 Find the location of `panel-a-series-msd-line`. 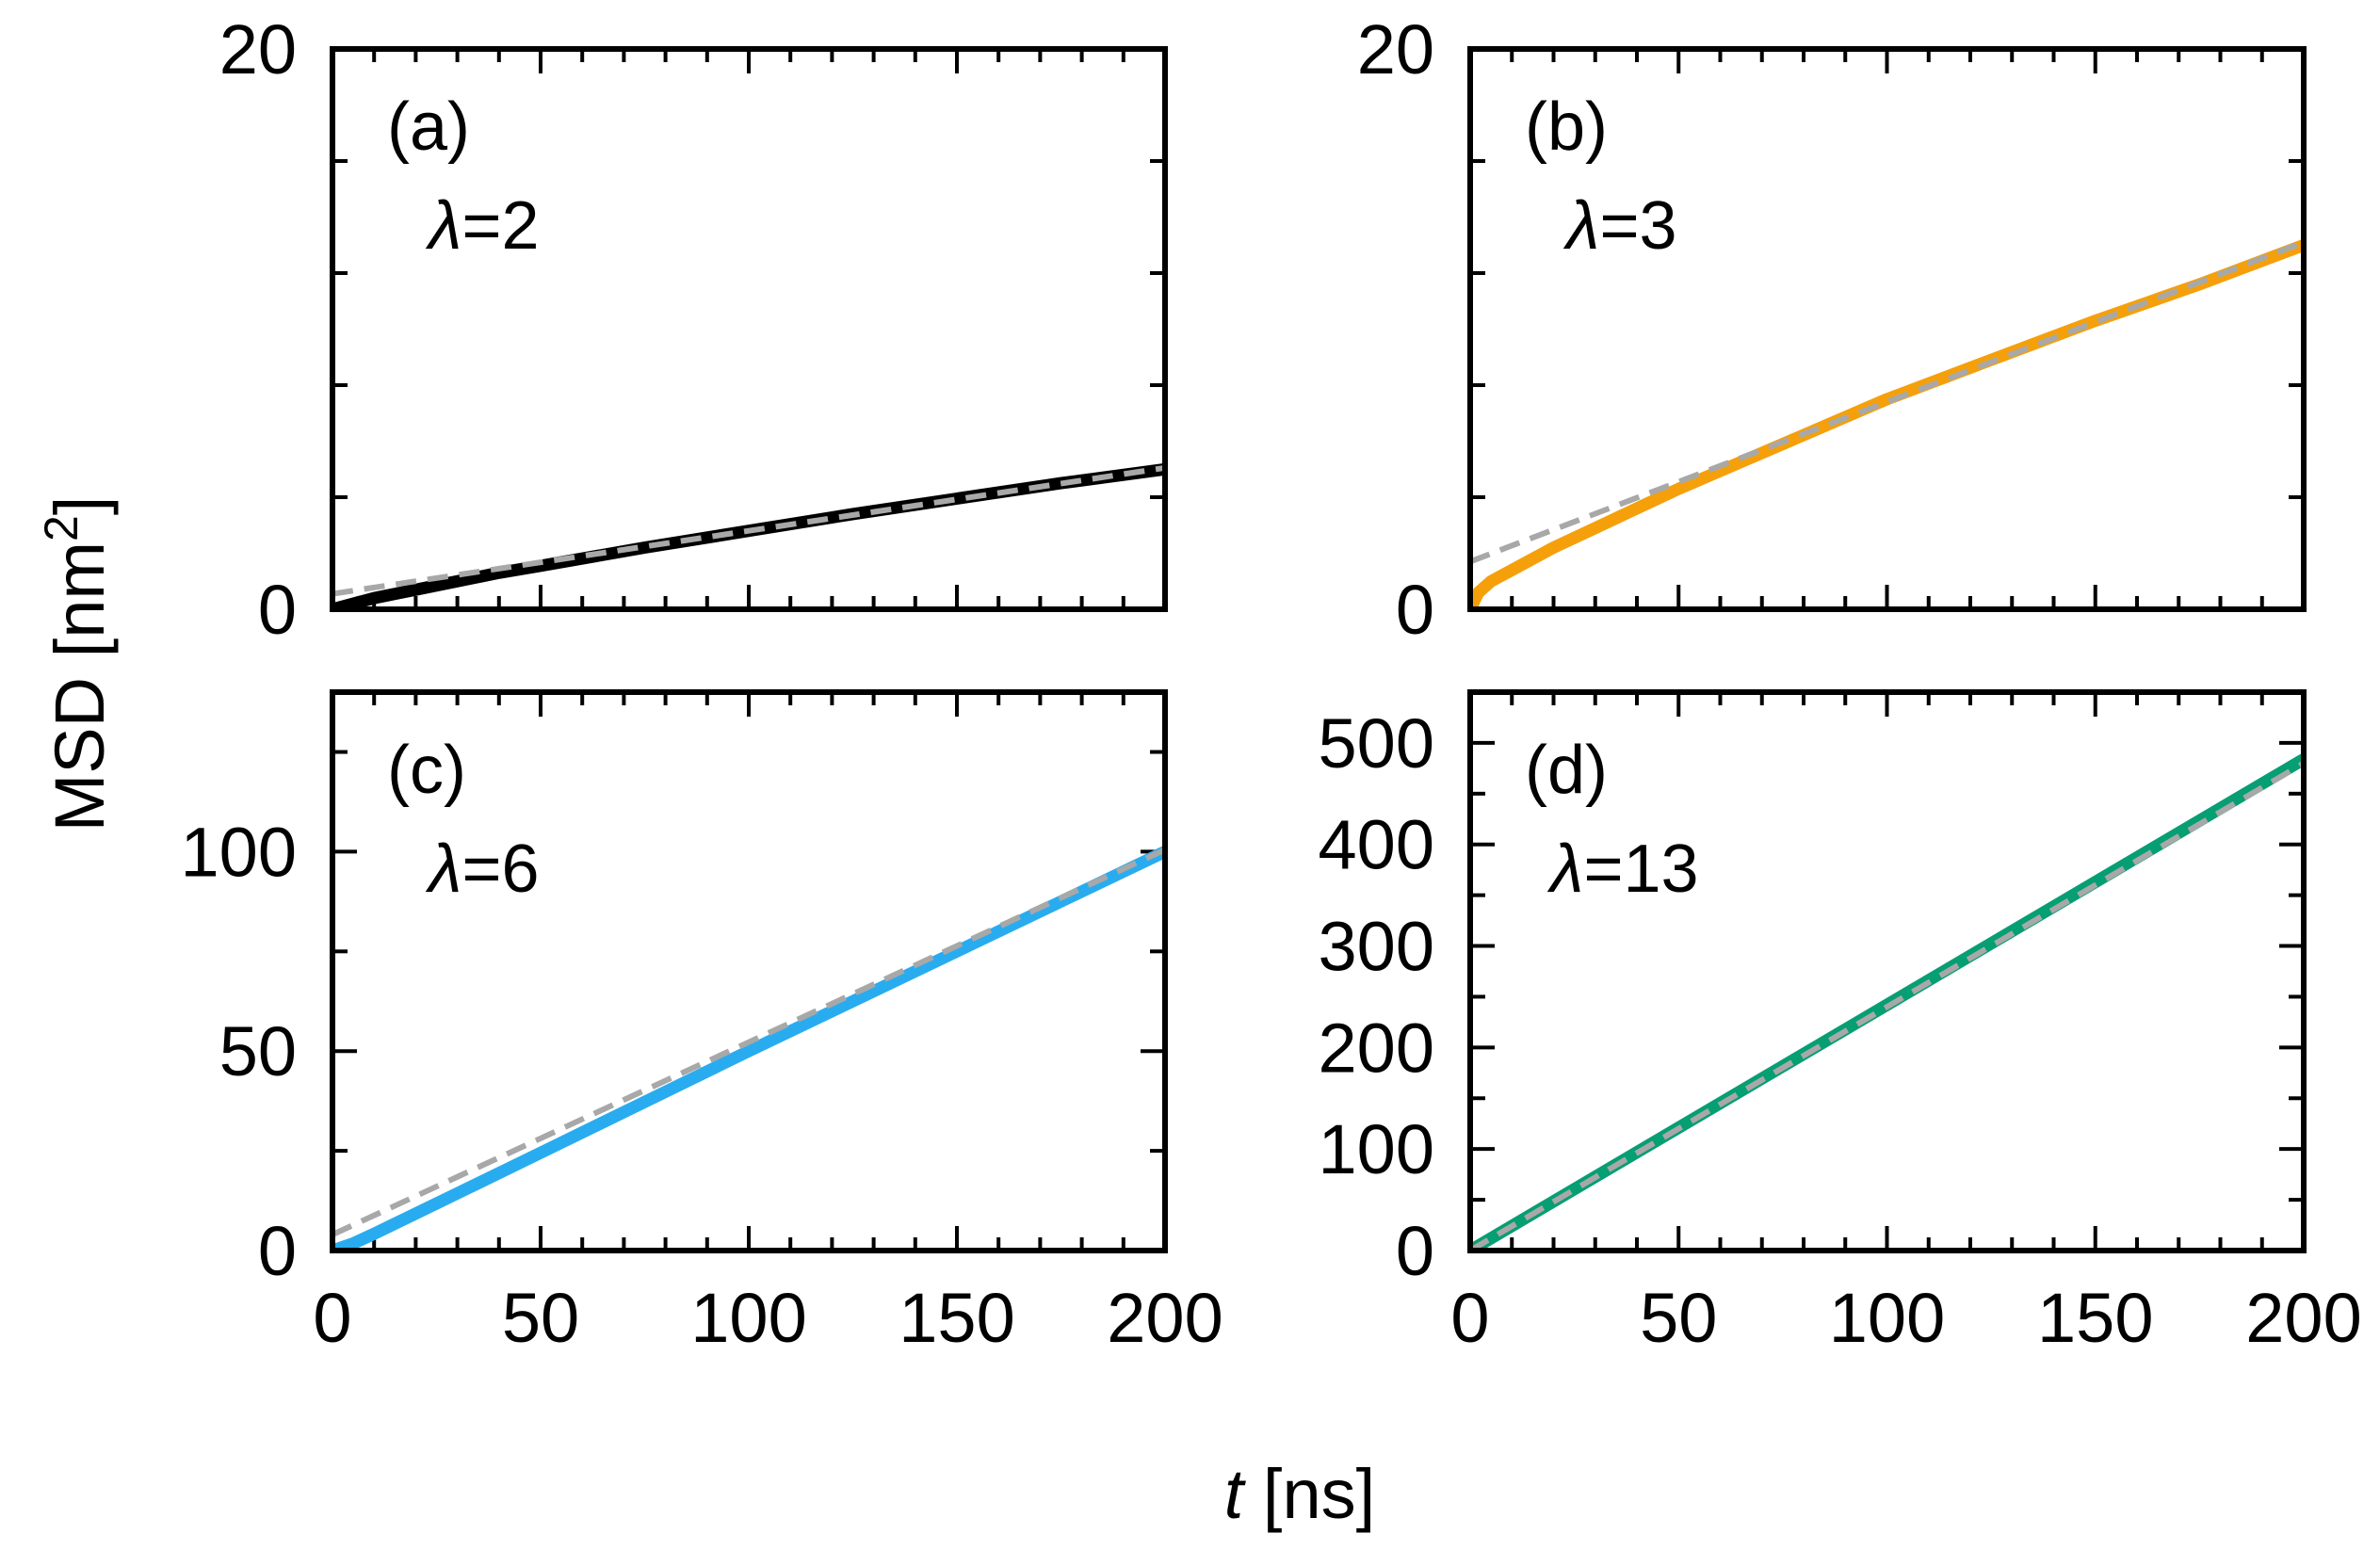

panel-a-series-msd-line is located at coordinates (748, 535).